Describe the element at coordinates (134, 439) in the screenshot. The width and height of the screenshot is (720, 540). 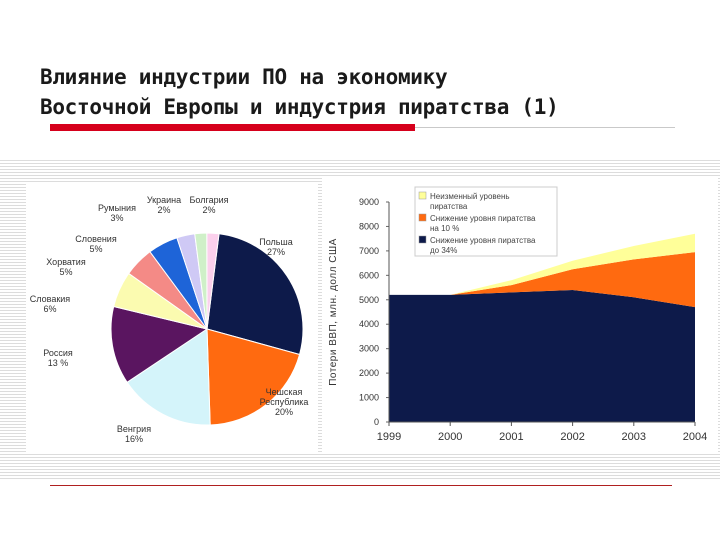
I see `pie-slice-percent: 16%` at that location.